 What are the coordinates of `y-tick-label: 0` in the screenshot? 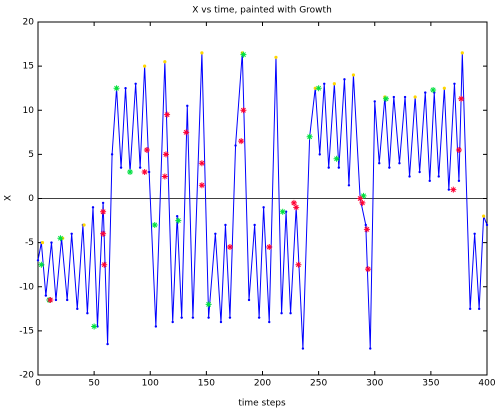 It's located at (31, 199).